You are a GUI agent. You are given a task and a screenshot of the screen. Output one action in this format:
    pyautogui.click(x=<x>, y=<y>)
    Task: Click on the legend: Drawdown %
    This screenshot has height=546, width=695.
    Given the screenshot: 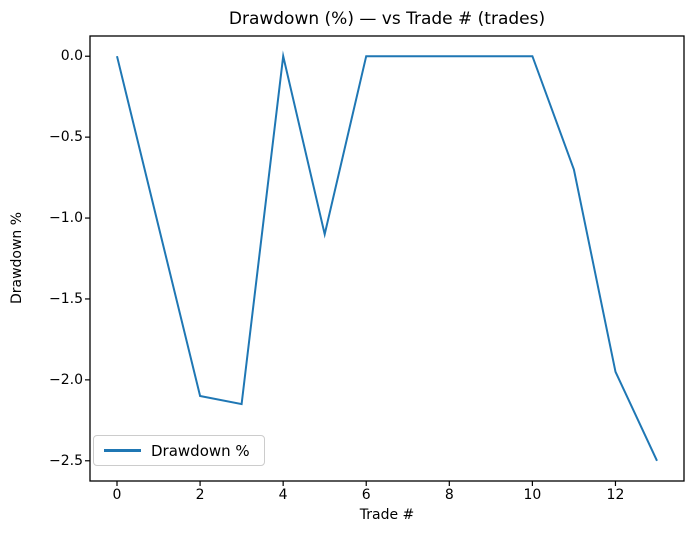 What is the action you would take?
    pyautogui.click(x=179, y=450)
    